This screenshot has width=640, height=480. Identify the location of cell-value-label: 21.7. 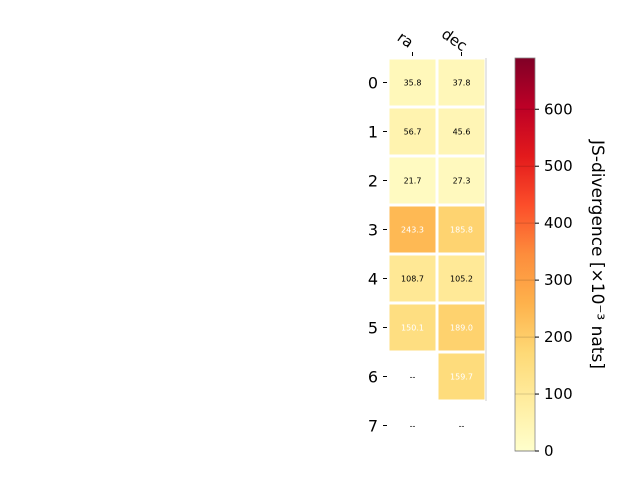
(413, 181).